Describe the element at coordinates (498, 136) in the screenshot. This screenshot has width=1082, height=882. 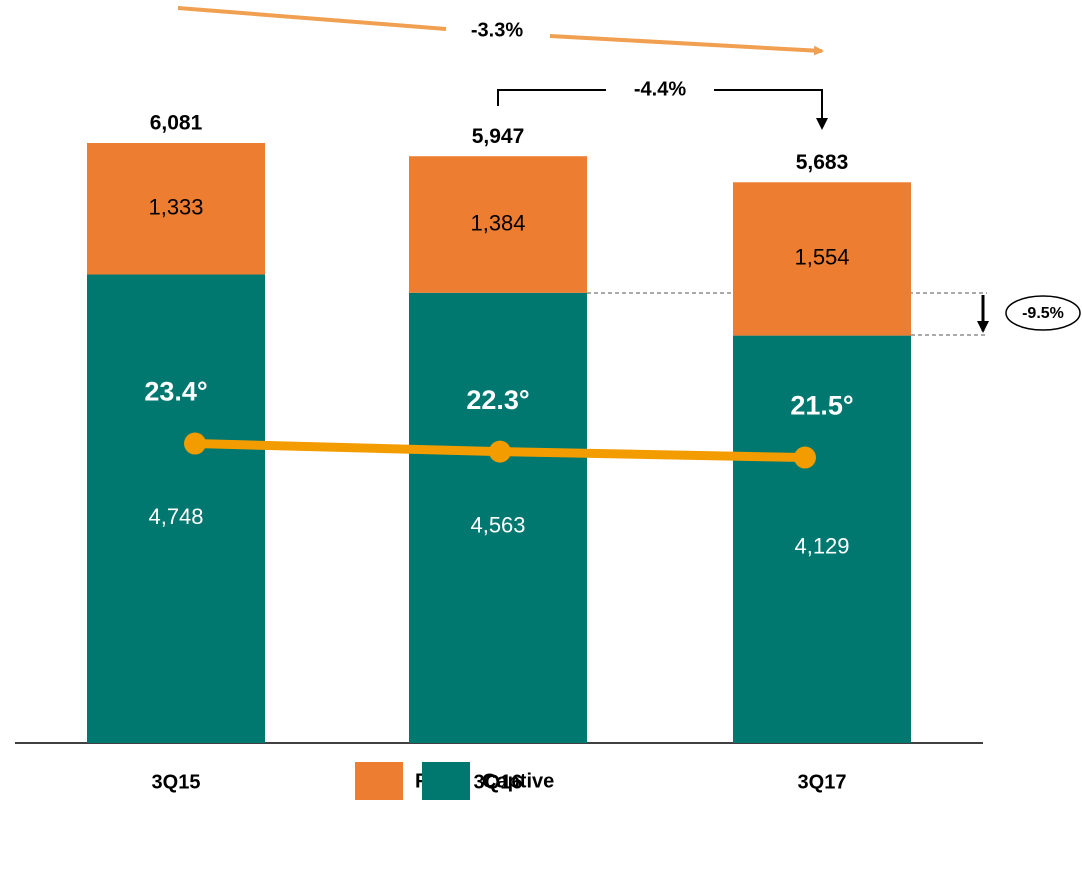
I see `total-label: 5,947` at that location.